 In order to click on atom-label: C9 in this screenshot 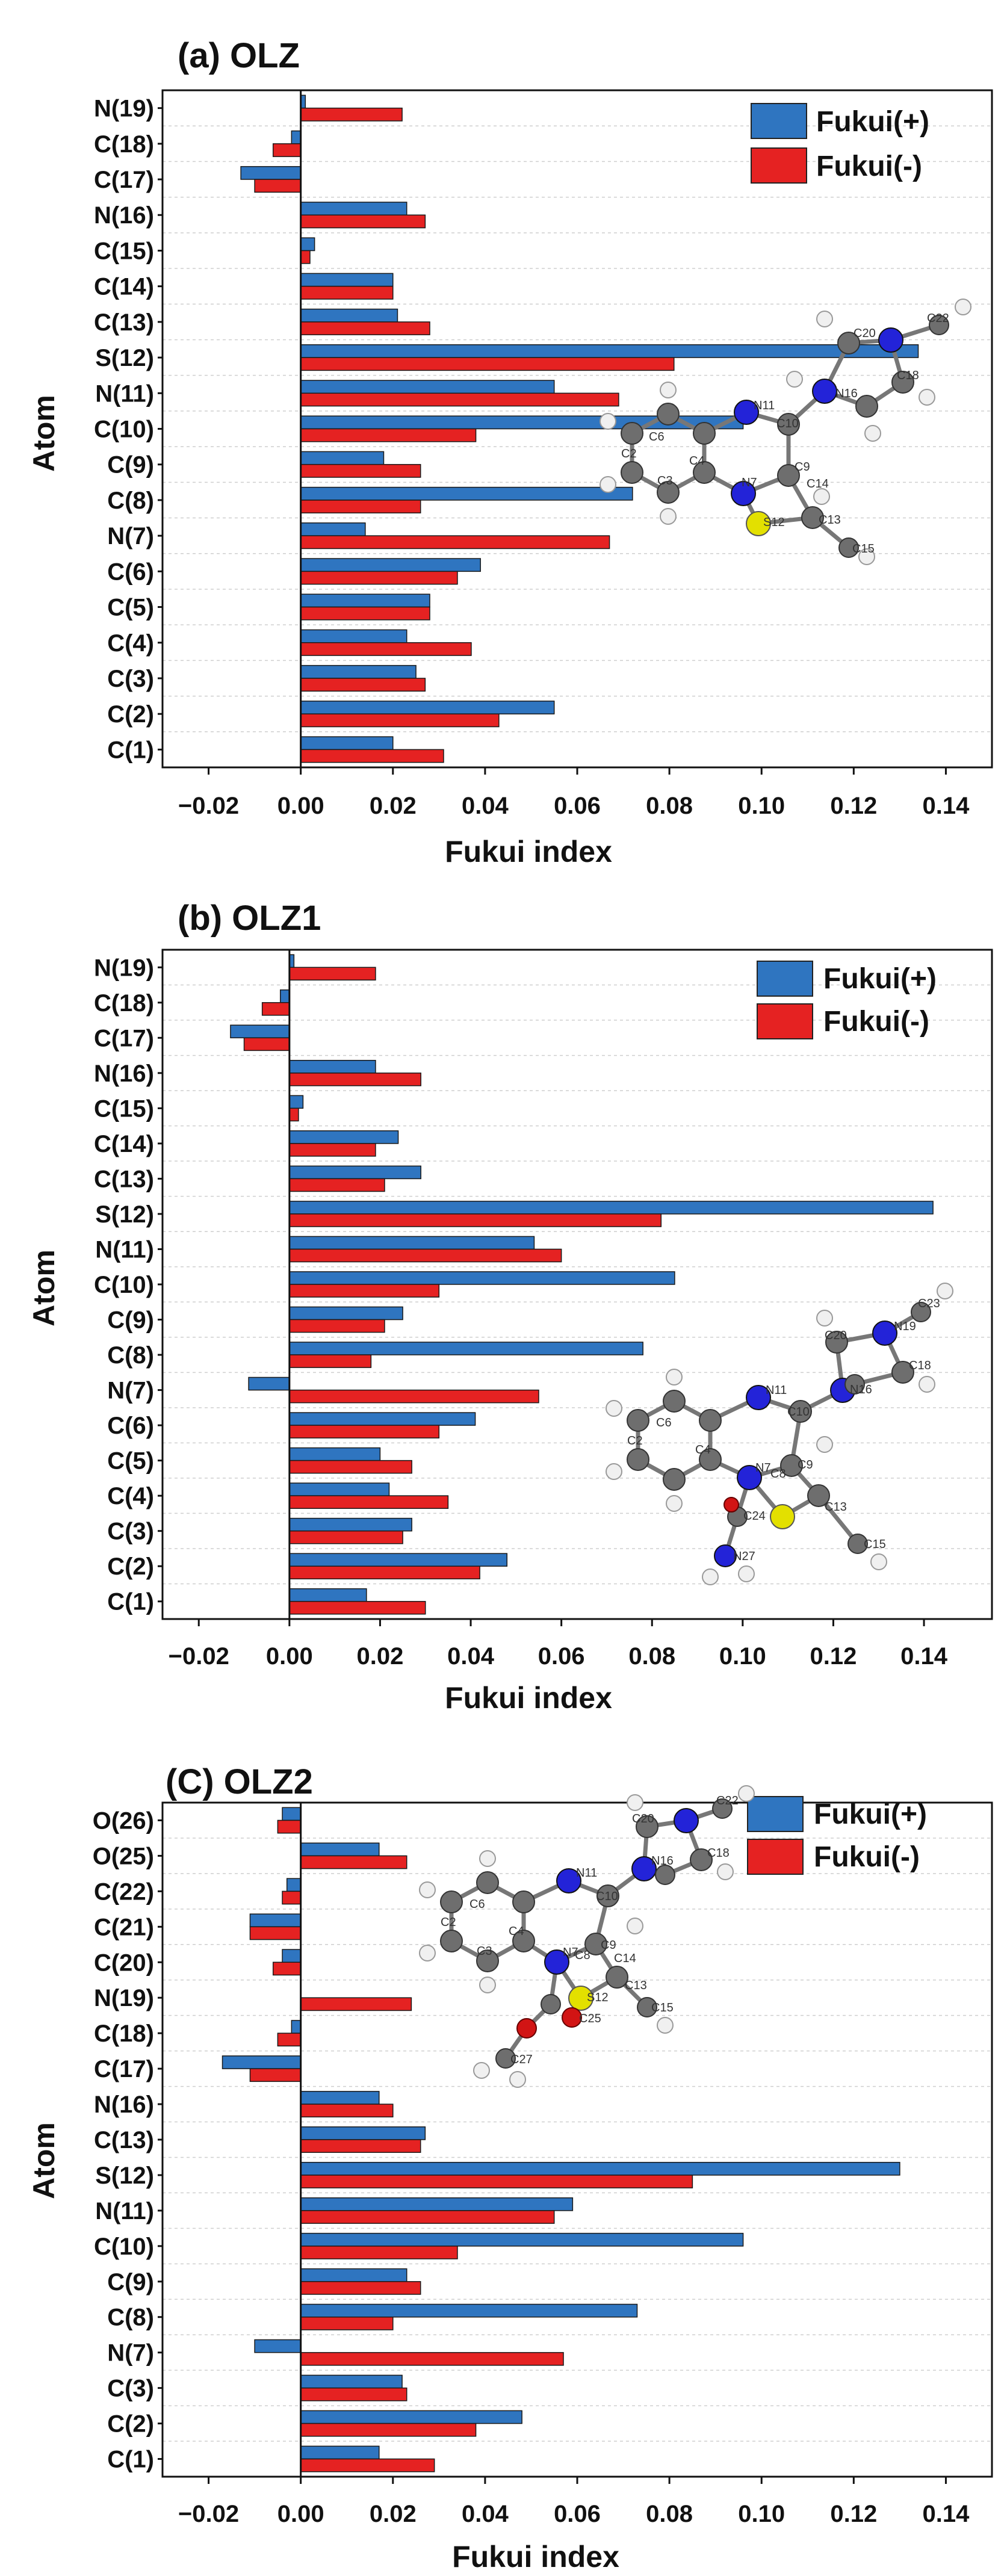, I will do `click(608, 1945)`.